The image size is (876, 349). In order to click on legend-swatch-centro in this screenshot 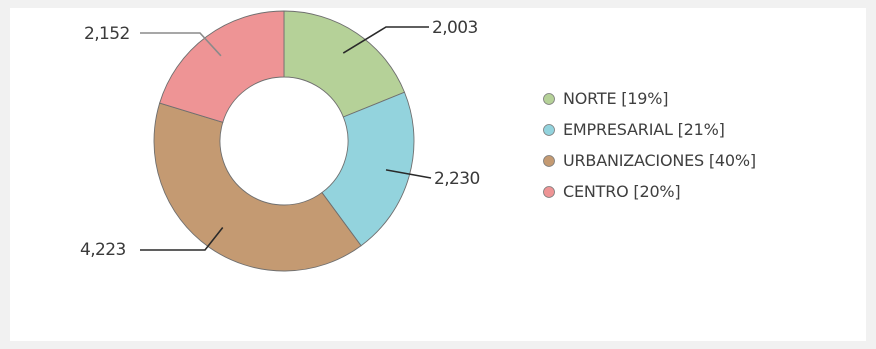, I will do `click(549, 192)`.